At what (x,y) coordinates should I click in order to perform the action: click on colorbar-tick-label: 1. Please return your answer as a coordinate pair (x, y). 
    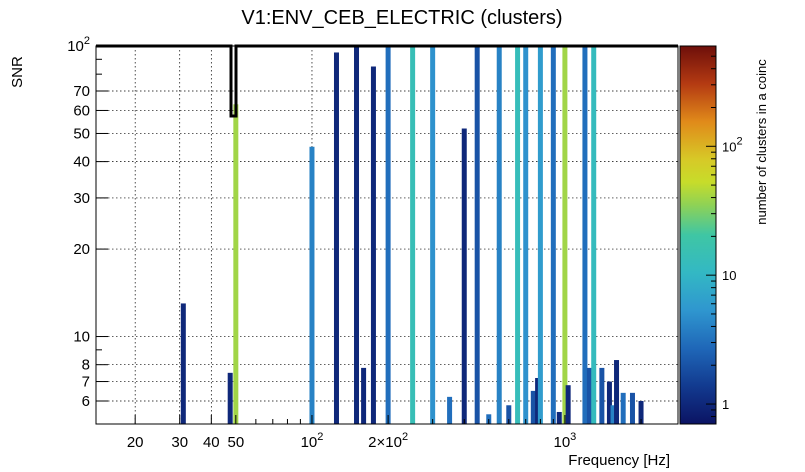
    Looking at the image, I should click on (725, 404).